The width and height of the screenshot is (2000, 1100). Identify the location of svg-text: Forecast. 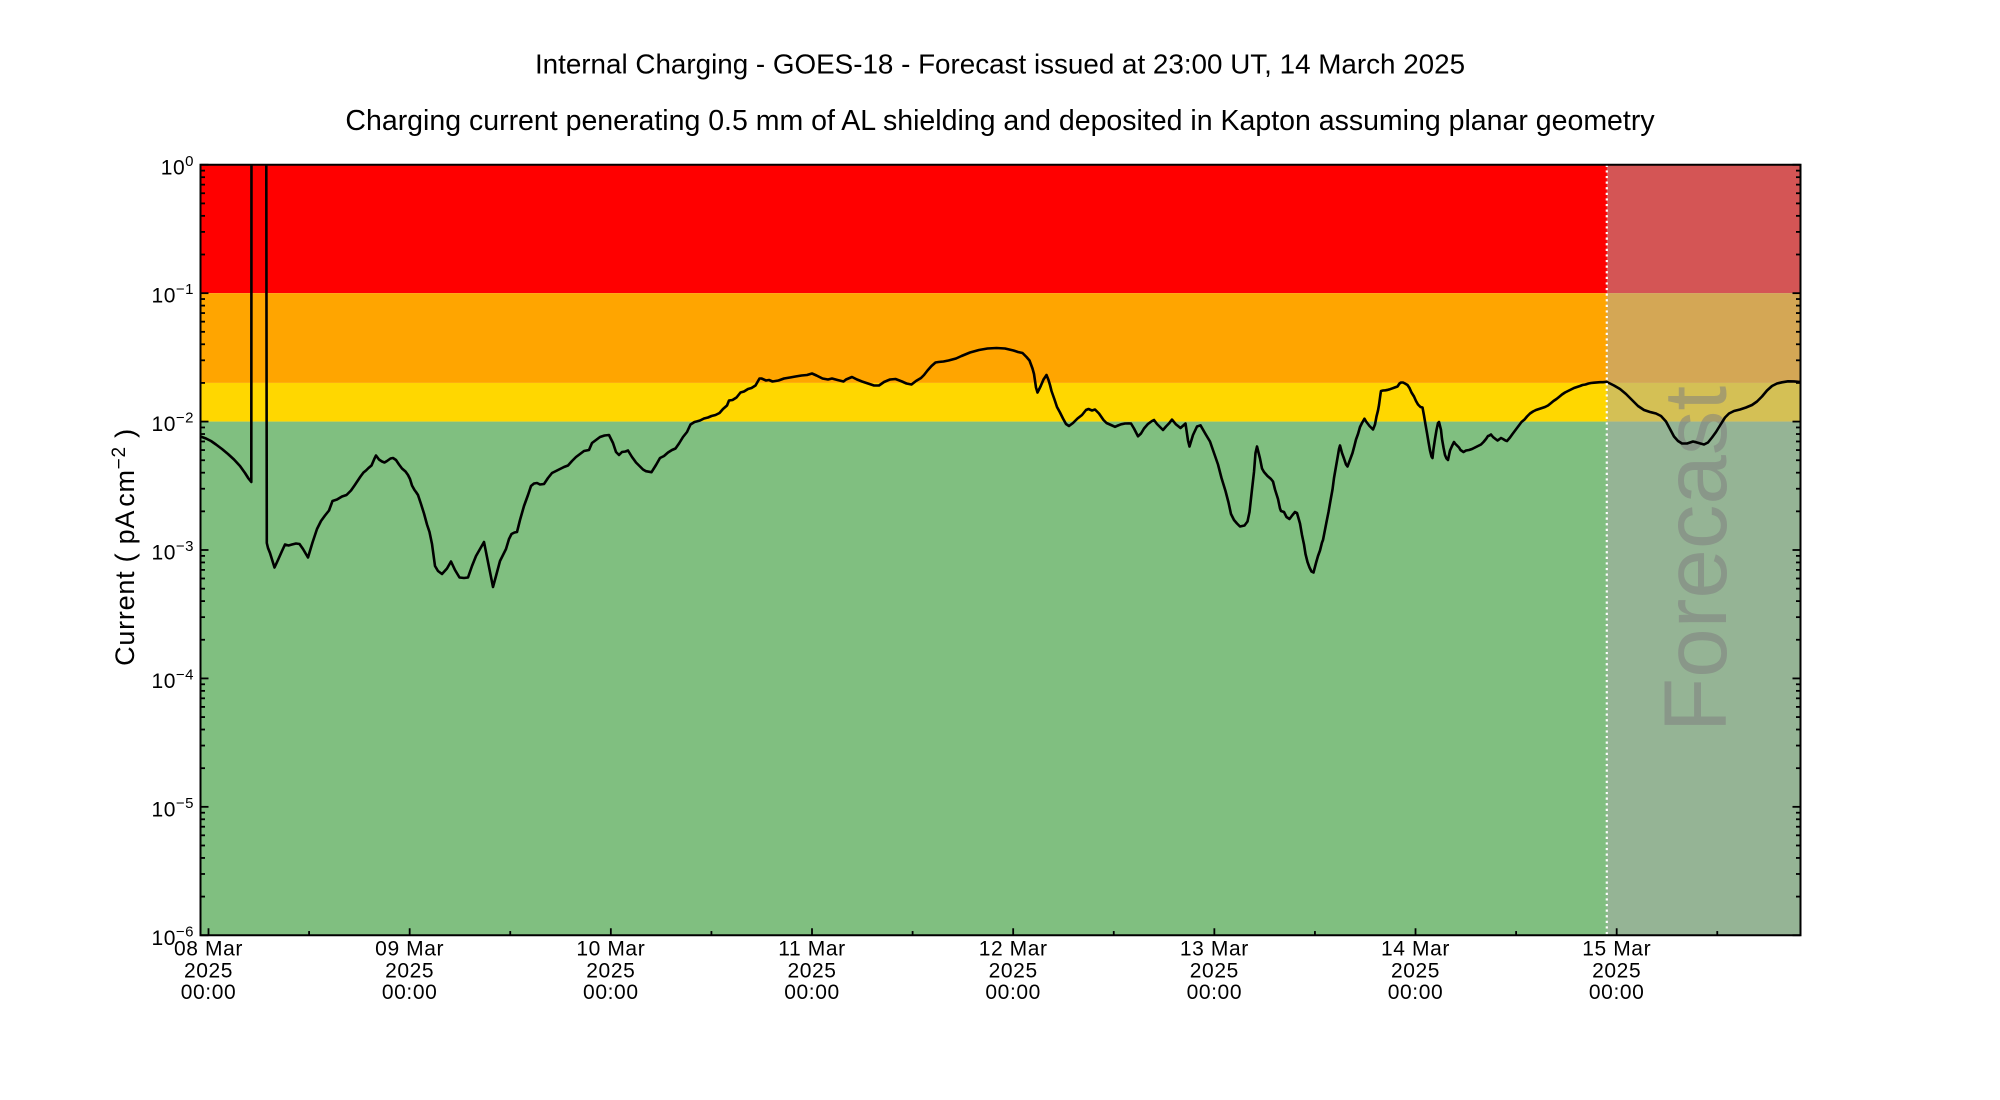
(1695, 559).